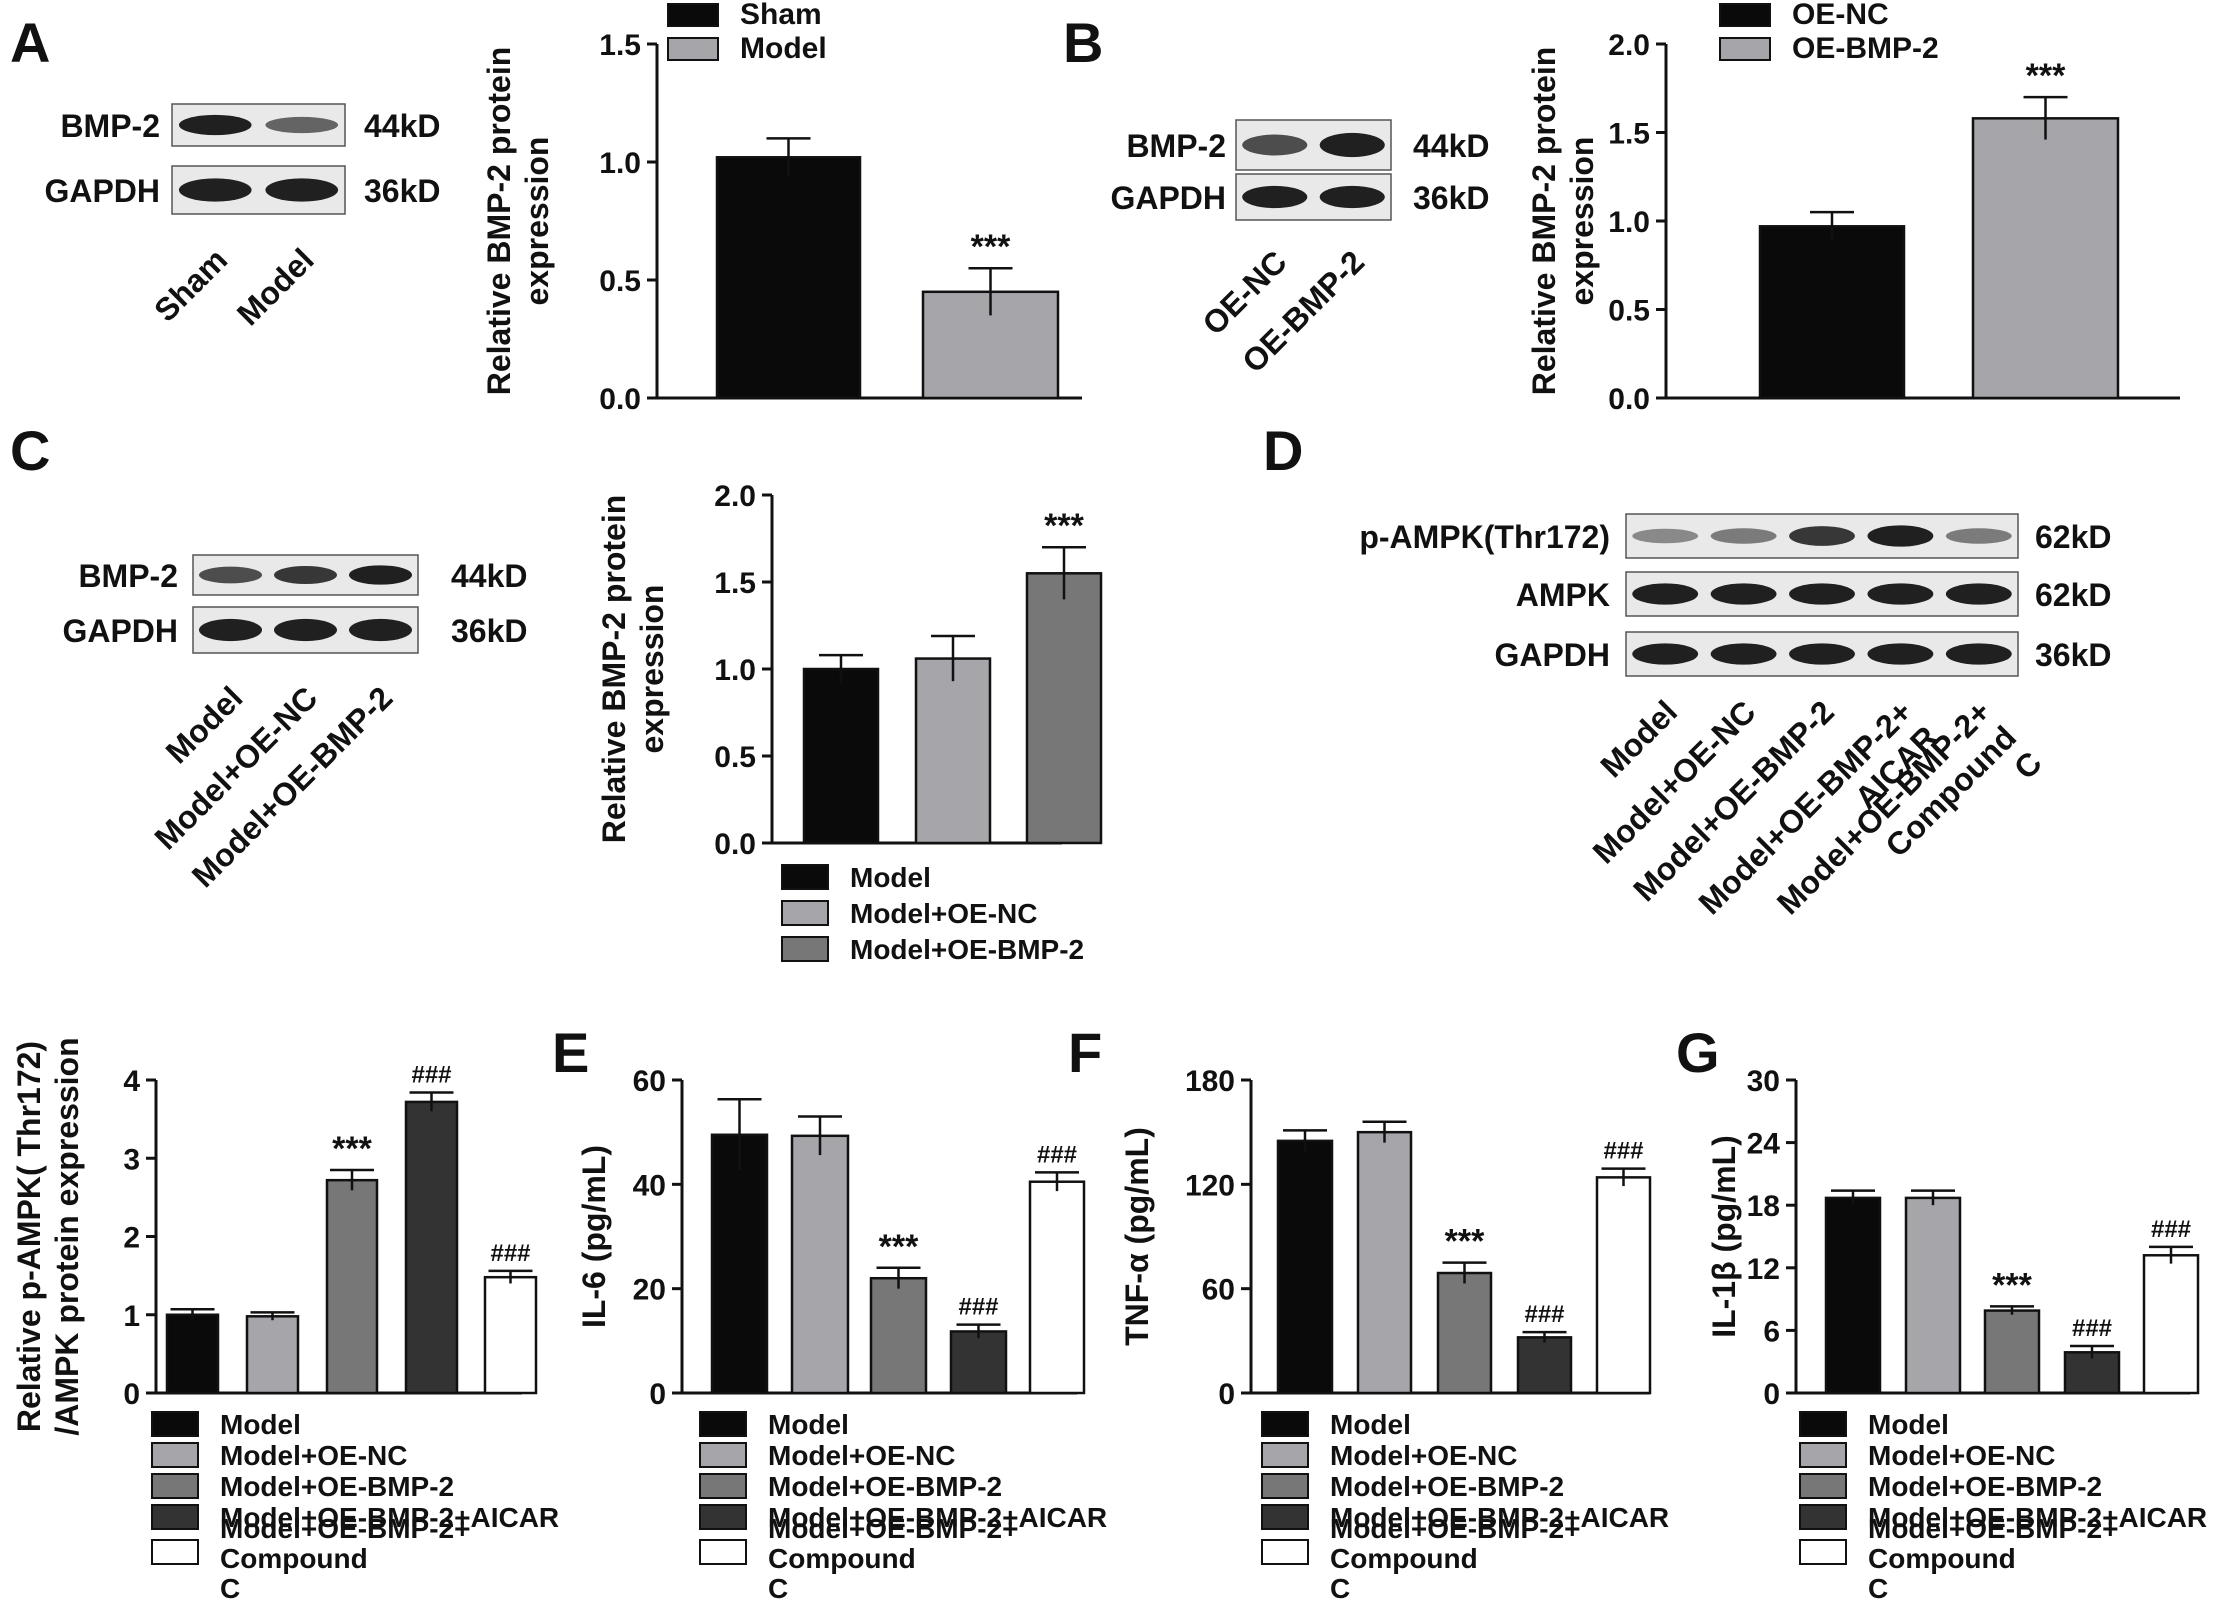 This screenshot has width=2223, height=1617. I want to click on y-axis-label: IL-6 (pg/mL), so click(594, 1236).